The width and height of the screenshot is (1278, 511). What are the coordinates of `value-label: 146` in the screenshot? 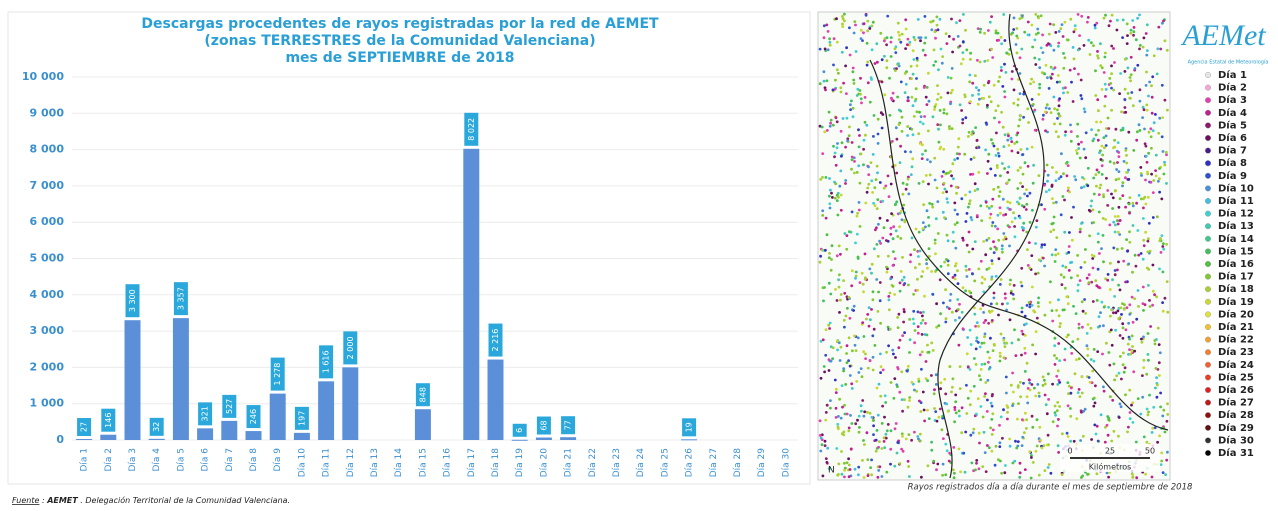 It's located at (108, 420).